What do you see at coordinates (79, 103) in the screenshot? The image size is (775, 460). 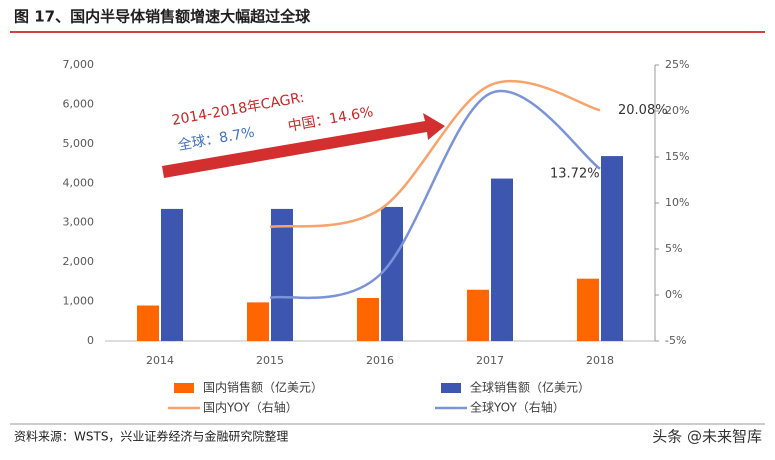 I see `y-tick-label: 6,000` at bounding box center [79, 103].